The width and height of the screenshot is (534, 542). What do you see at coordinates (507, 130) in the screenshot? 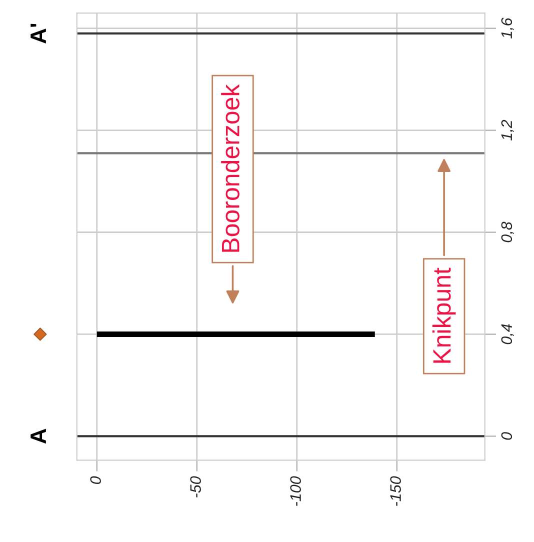
I see `y-tick-label: 1,2` at bounding box center [507, 130].